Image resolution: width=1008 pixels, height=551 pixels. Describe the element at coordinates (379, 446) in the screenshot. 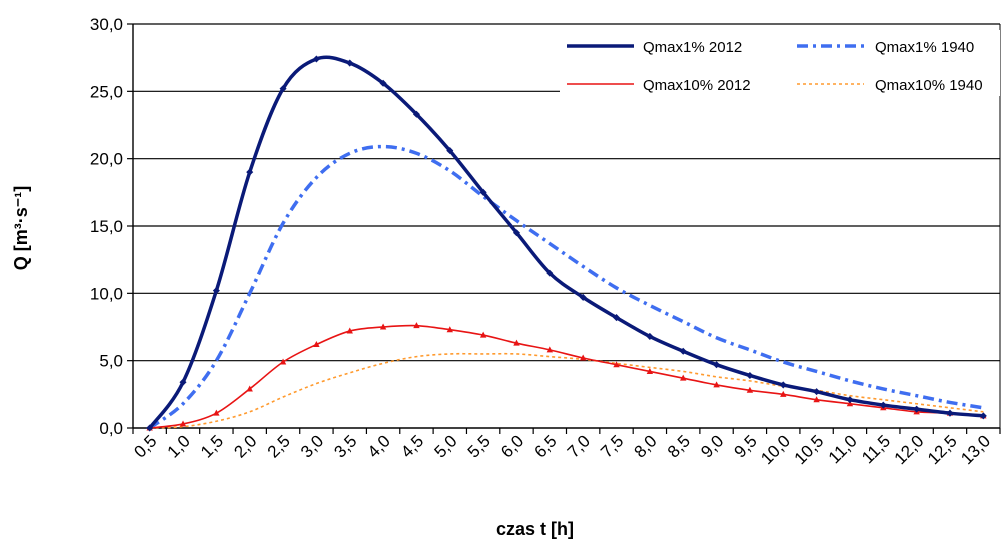

I see `x-tick-label: 4,0` at that location.